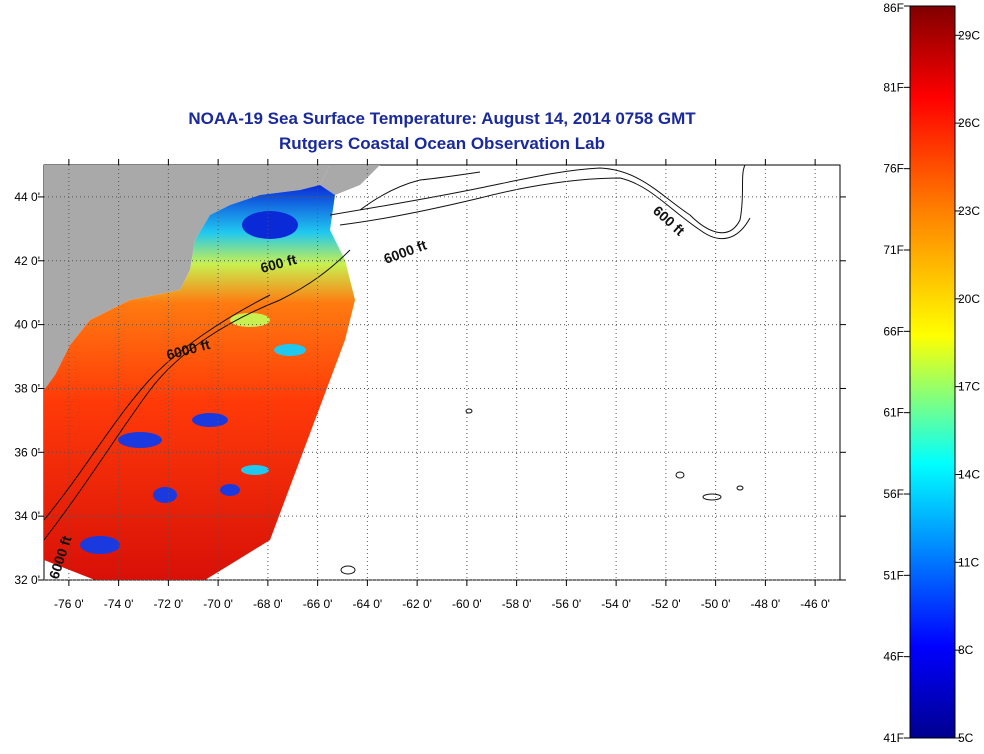 The width and height of the screenshot is (984, 754). What do you see at coordinates (542, 491) in the screenshot?
I see `islands` at bounding box center [542, 491].